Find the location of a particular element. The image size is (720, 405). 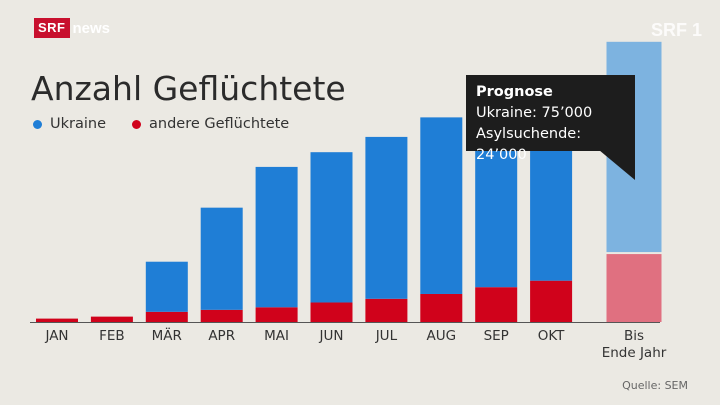

x-tick-label-10-line-0: Bis is located at coordinates (634, 336).